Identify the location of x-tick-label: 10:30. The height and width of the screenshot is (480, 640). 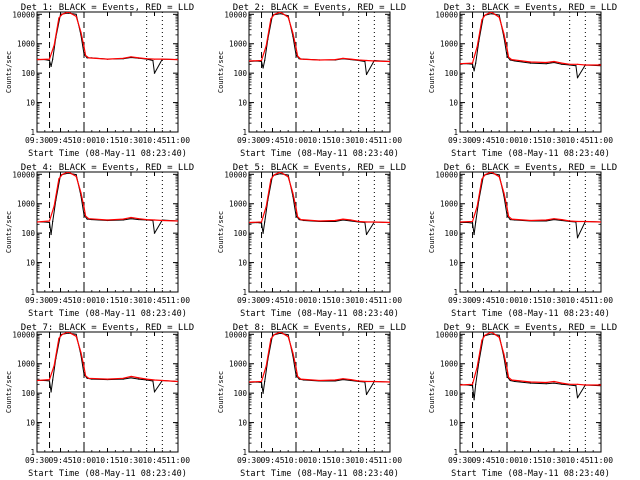
(343, 460).